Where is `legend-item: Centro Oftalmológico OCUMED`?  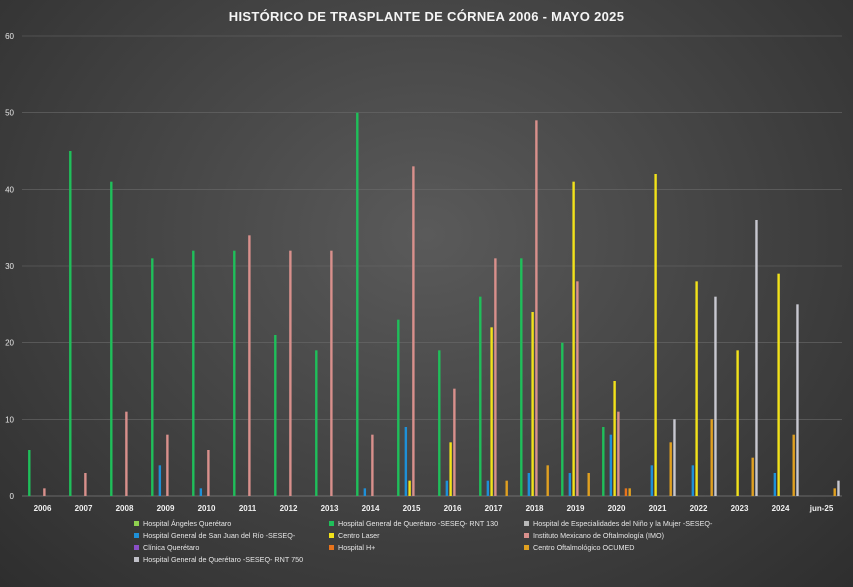 legend-item: Centro Oftalmológico OCUMED is located at coordinates (654, 547).